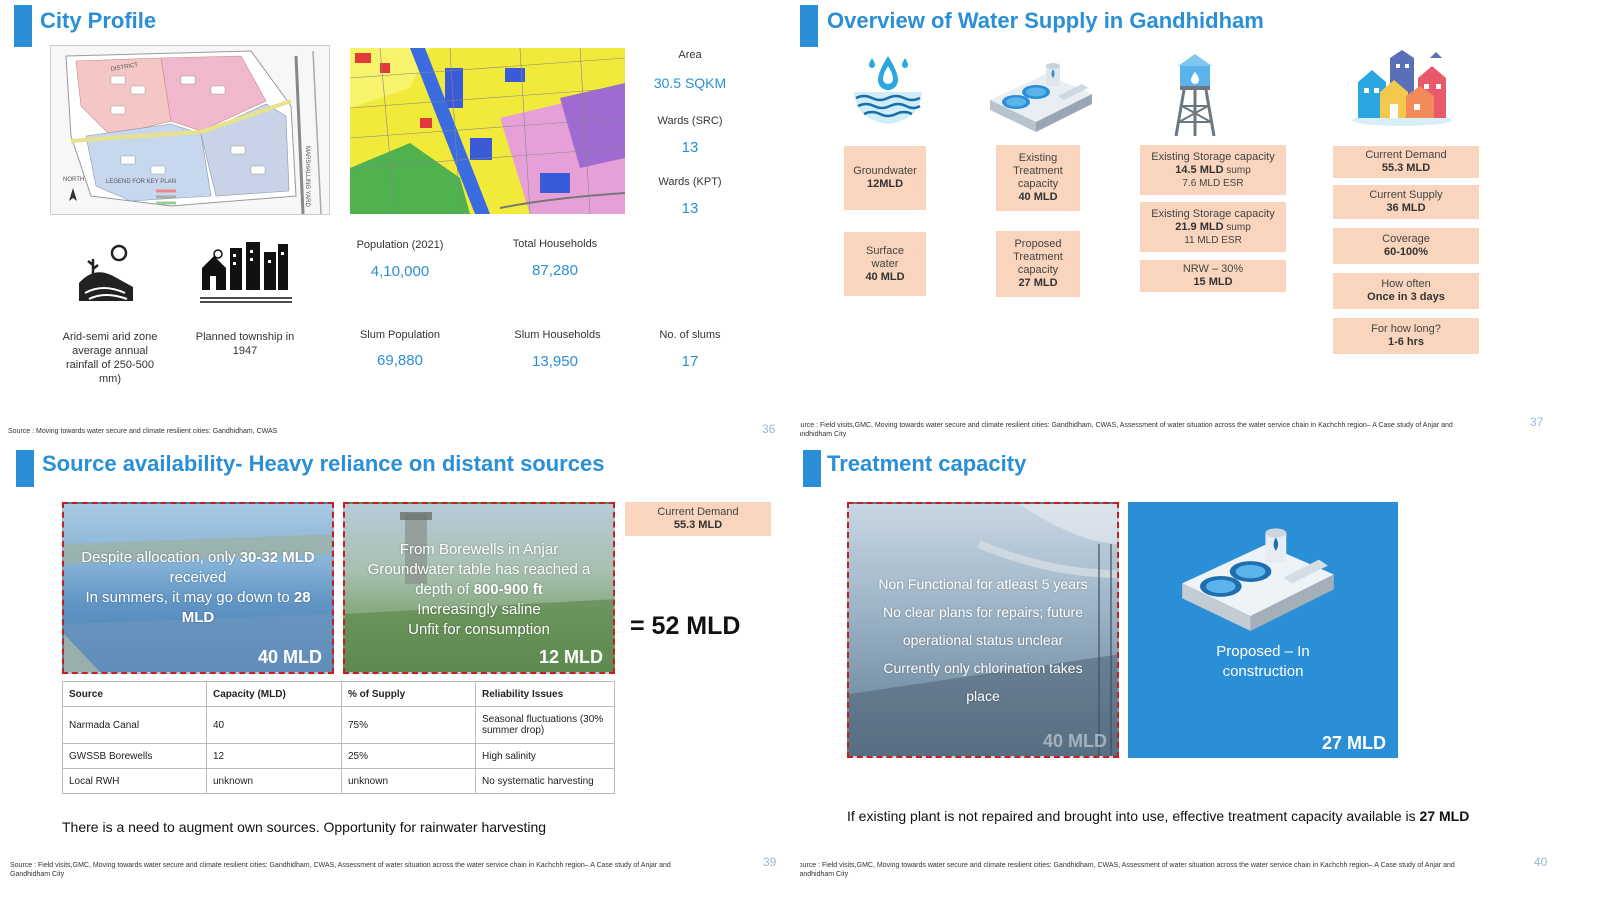  Describe the element at coordinates (408, 756) in the screenshot. I see `table-cell: 25%` at that location.